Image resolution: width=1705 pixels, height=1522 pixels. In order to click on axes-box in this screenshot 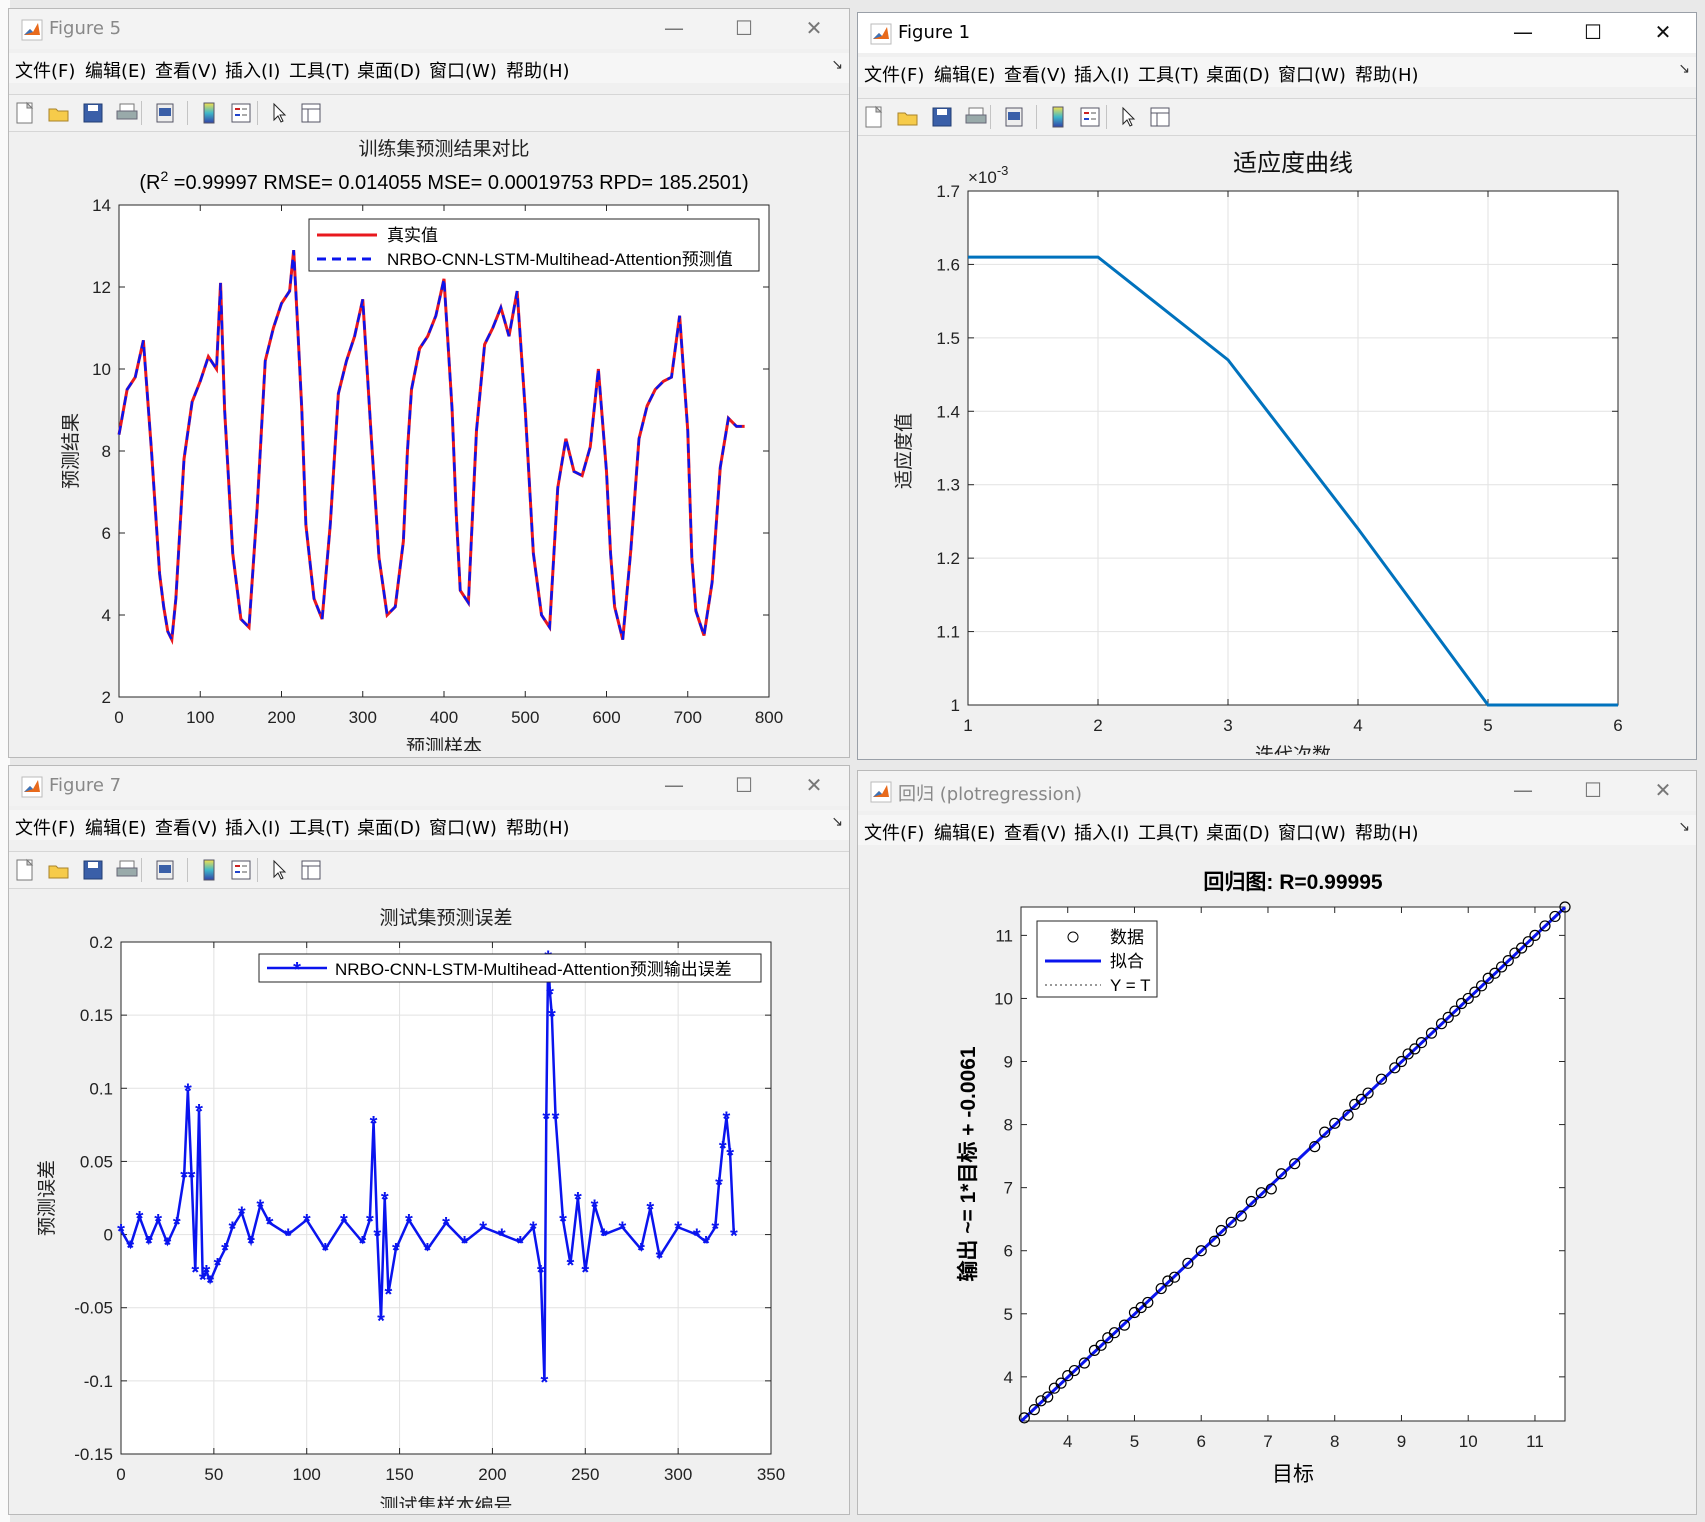, I will do `click(1293, 1164)`.